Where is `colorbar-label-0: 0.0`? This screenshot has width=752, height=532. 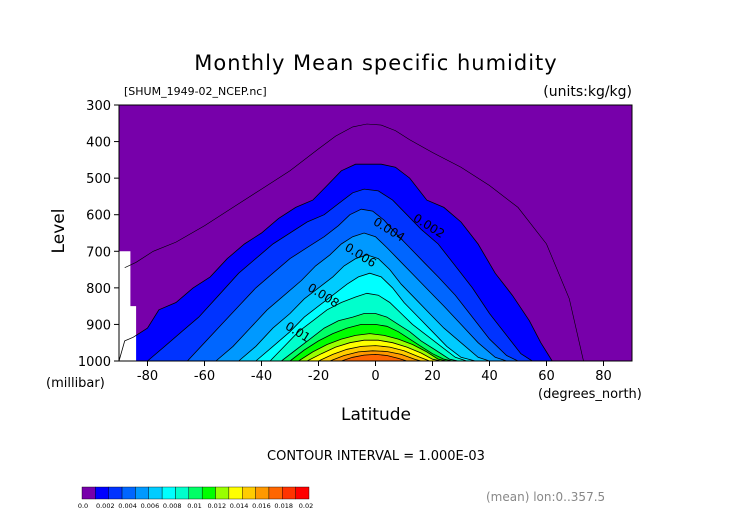
colorbar-label-0: 0.0 is located at coordinates (83, 506).